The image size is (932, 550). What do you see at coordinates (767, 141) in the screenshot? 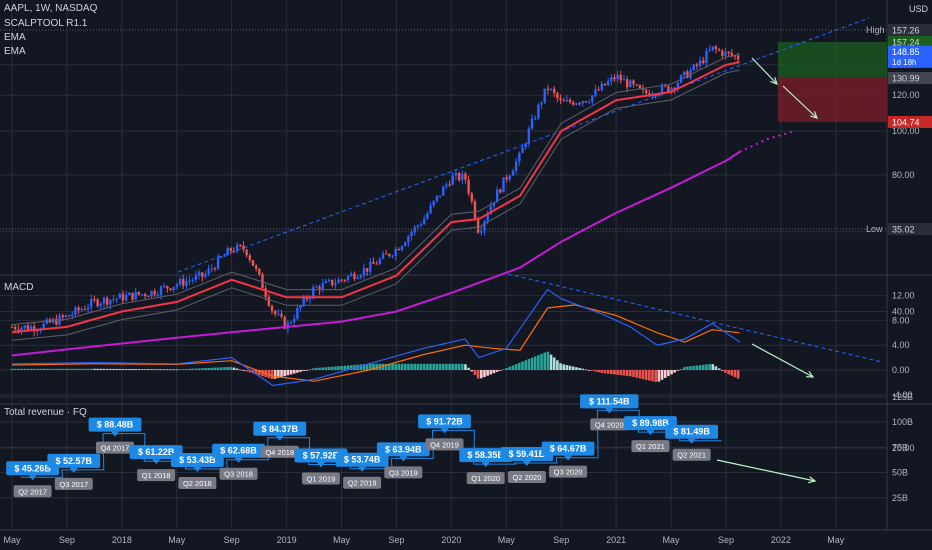
I see `ema-slow-projection` at bounding box center [767, 141].